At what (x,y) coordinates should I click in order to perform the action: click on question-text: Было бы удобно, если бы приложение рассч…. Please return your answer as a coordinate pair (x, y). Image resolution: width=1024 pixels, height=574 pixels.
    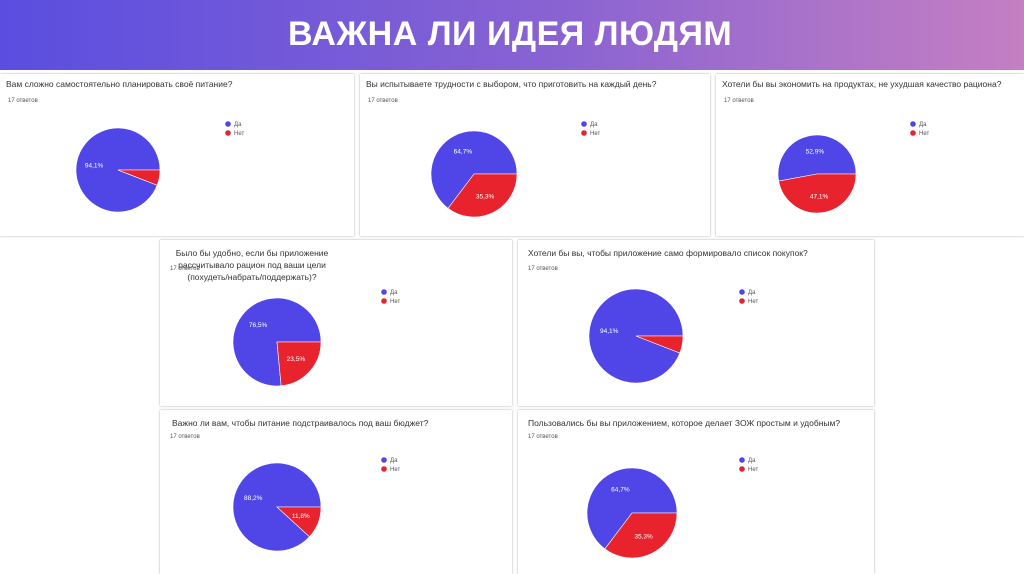
    Looking at the image, I should click on (252, 265).